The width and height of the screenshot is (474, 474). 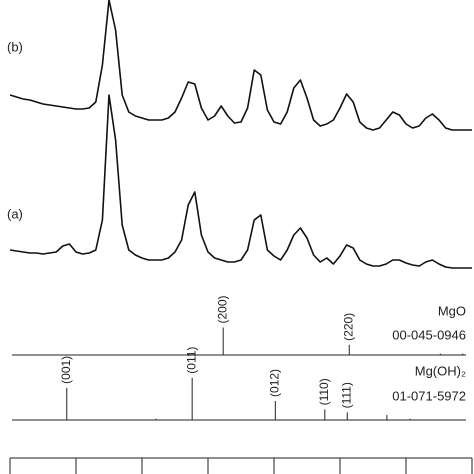 I want to click on reference-code: 00-045-0946, so click(x=429, y=334).